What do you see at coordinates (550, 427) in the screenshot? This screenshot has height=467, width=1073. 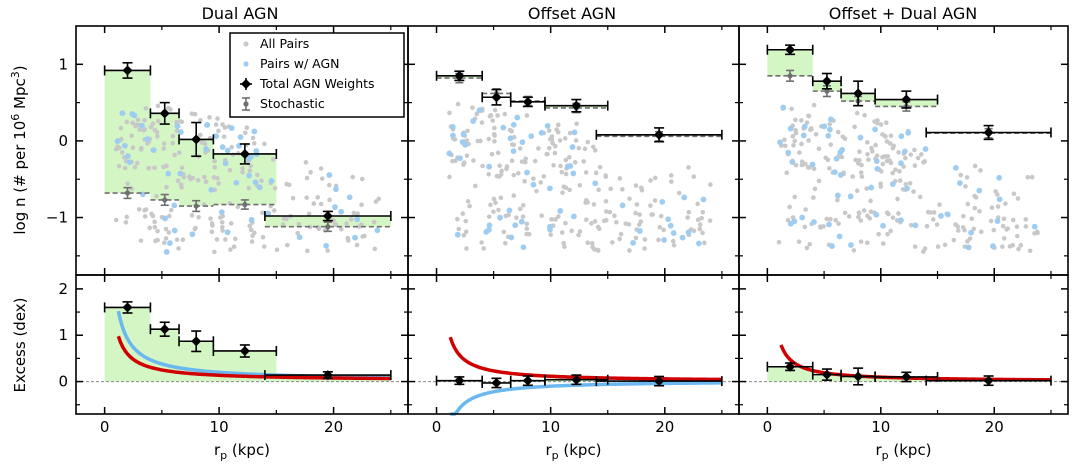 I see `x-tick-label: 10` at bounding box center [550, 427].